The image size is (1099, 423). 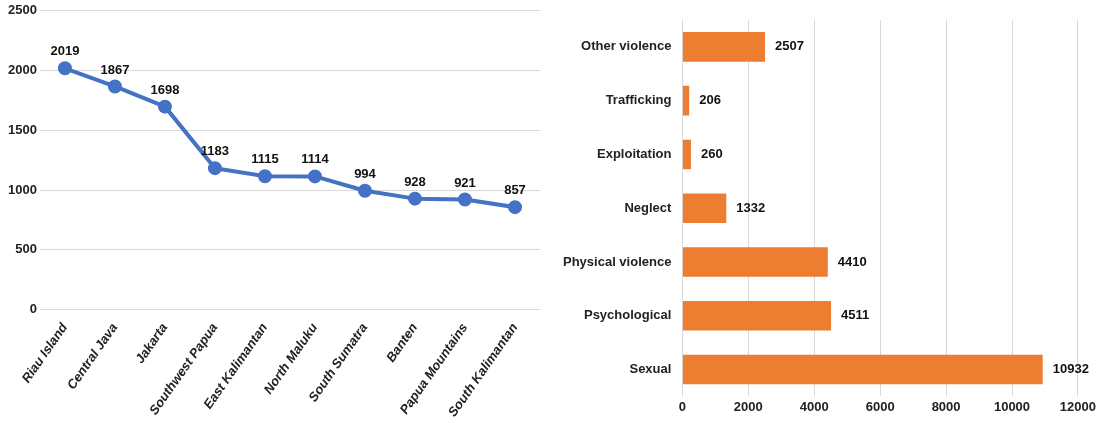 I want to click on x-tick-label: 4000, so click(x=814, y=406).